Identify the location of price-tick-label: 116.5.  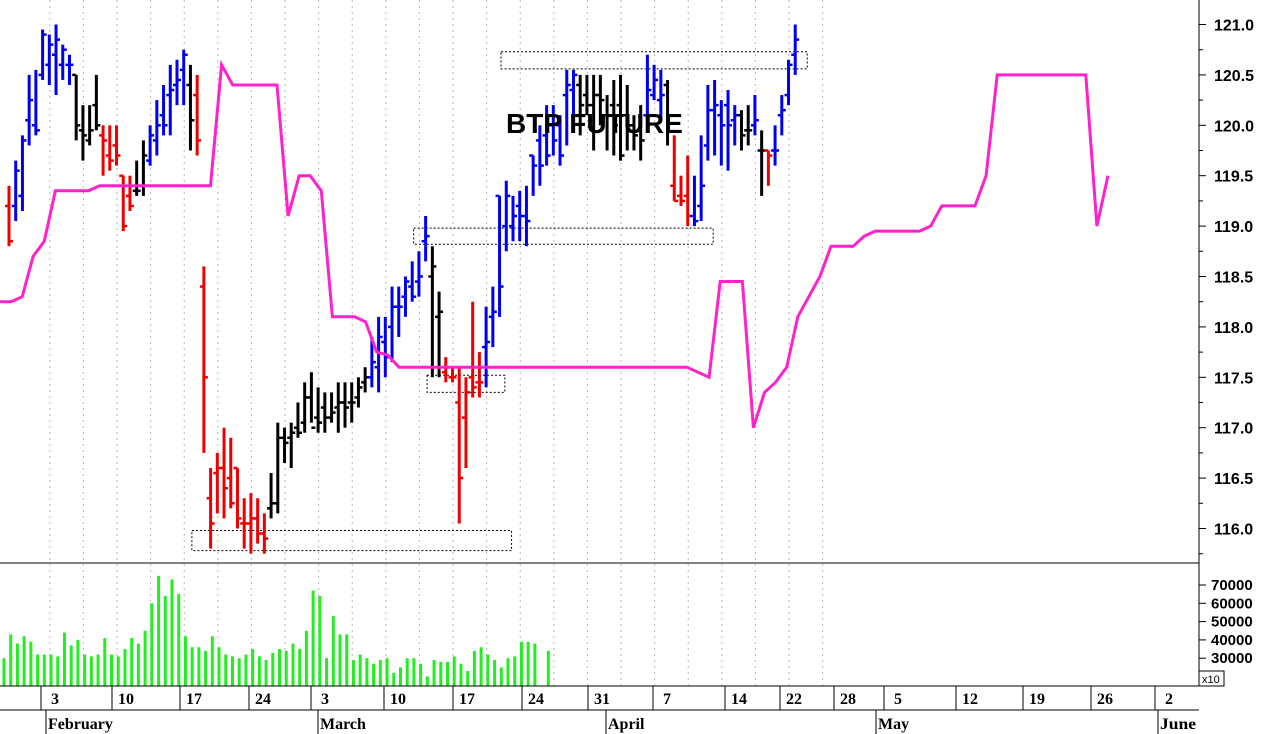
(1233, 479).